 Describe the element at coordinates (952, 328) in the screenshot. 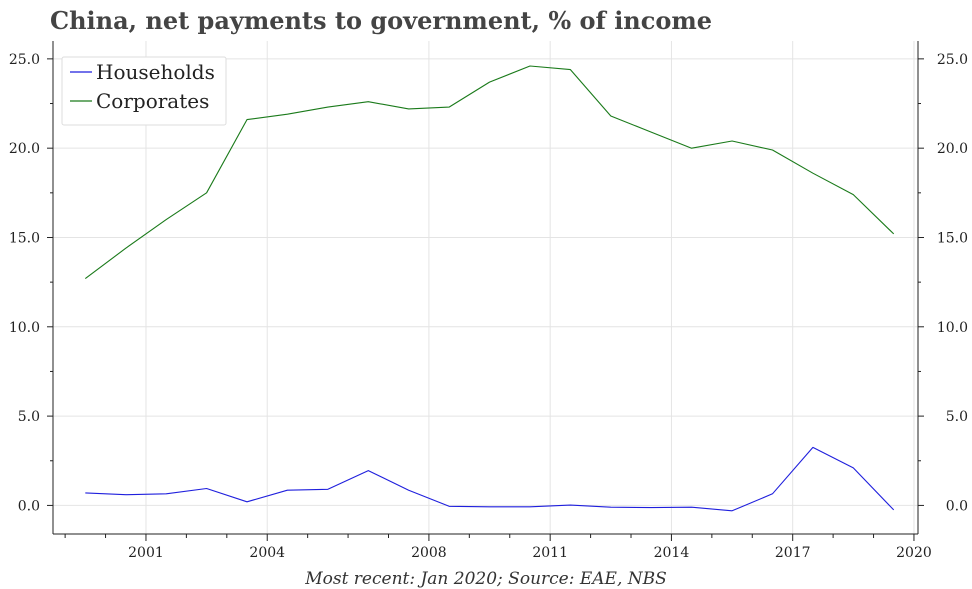

I see `y-tick-label-right: 10.0` at that location.